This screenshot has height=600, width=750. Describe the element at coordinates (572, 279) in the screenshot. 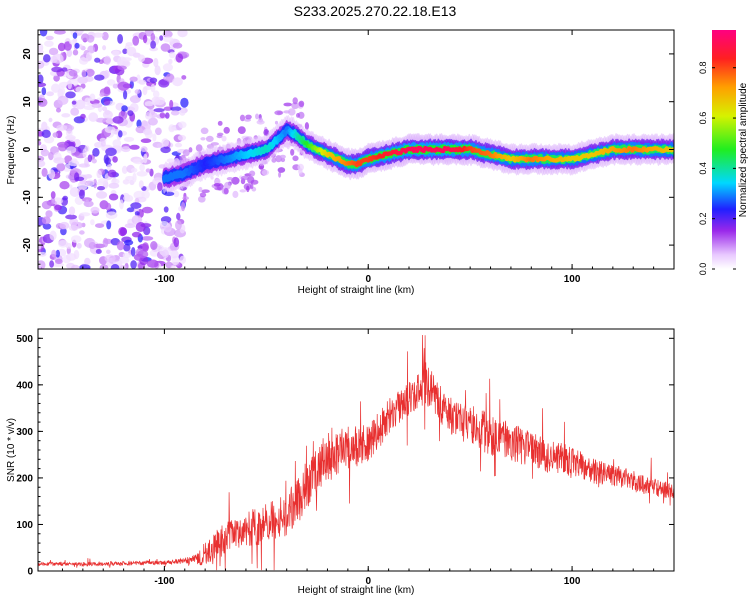

I see `spectrogram-xtick-label: 100` at that location.